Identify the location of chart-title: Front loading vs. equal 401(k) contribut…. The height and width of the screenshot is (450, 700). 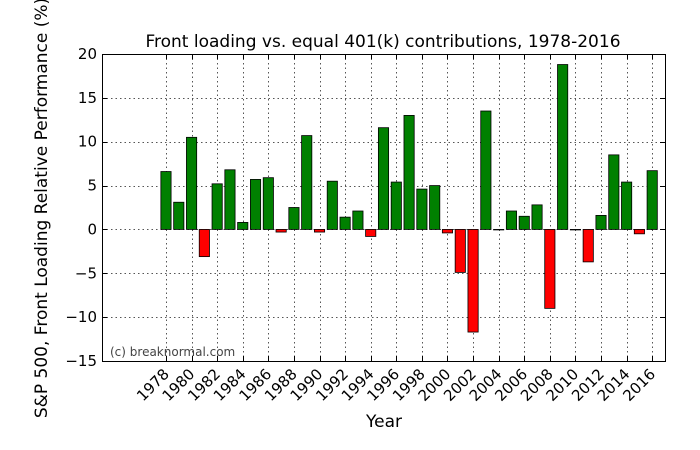
(382, 42).